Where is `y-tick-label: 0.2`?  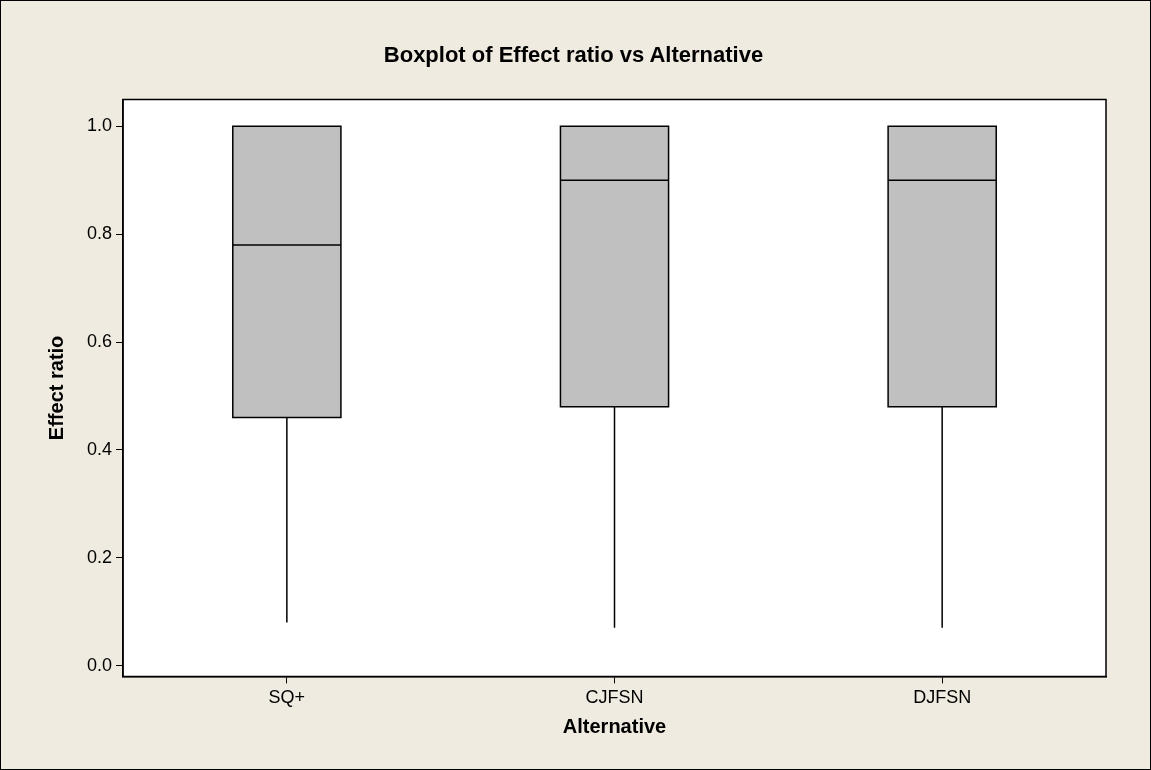
y-tick-label: 0.2 is located at coordinates (99, 556).